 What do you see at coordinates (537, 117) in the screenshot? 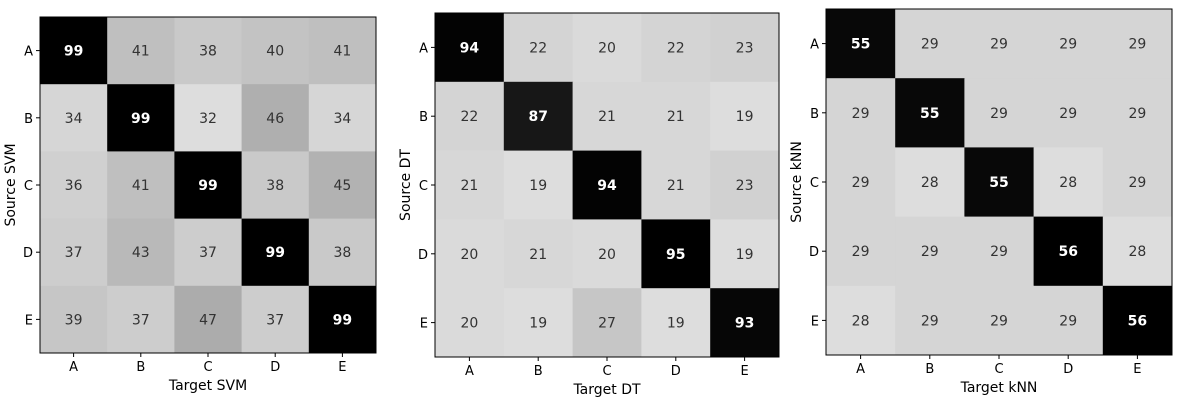
I see `cell-value-label: 87` at bounding box center [537, 117].